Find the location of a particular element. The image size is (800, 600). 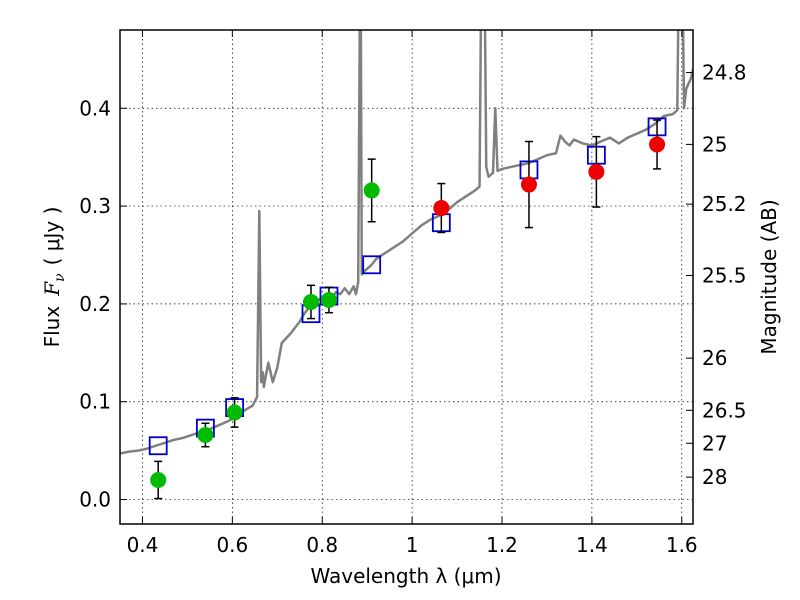

y2-axis-title: Magnitude (AB) is located at coordinates (769, 276).